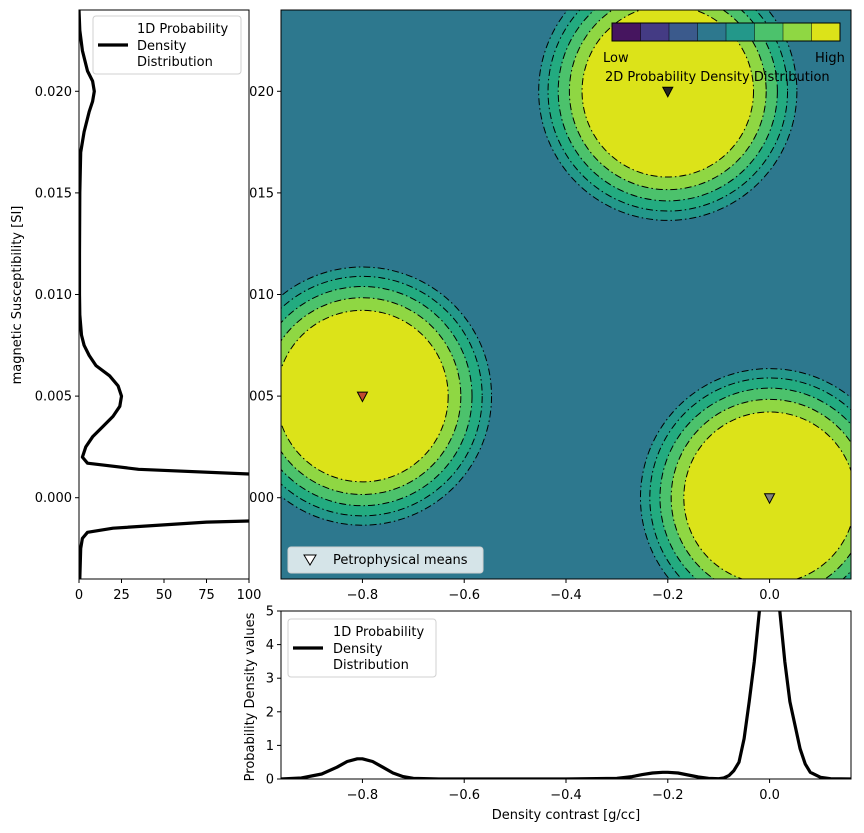 Image resolution: width=864 pixels, height=833 pixels. What do you see at coordinates (378, 632) in the screenshot?
I see `bottom-legend-label-line1: 1D Probability` at bounding box center [378, 632].